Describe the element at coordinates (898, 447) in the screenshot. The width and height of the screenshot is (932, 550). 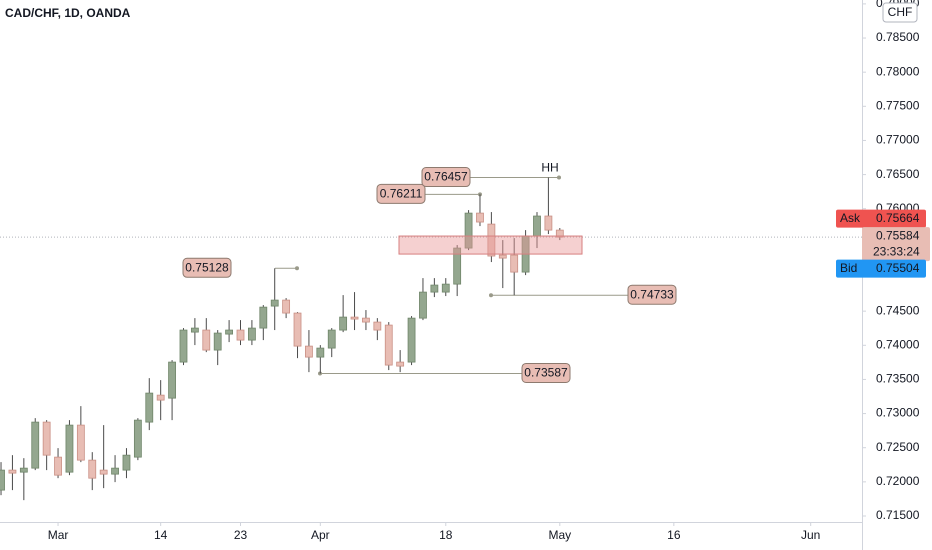
I see `y-tick-label: 0.72500` at that location.